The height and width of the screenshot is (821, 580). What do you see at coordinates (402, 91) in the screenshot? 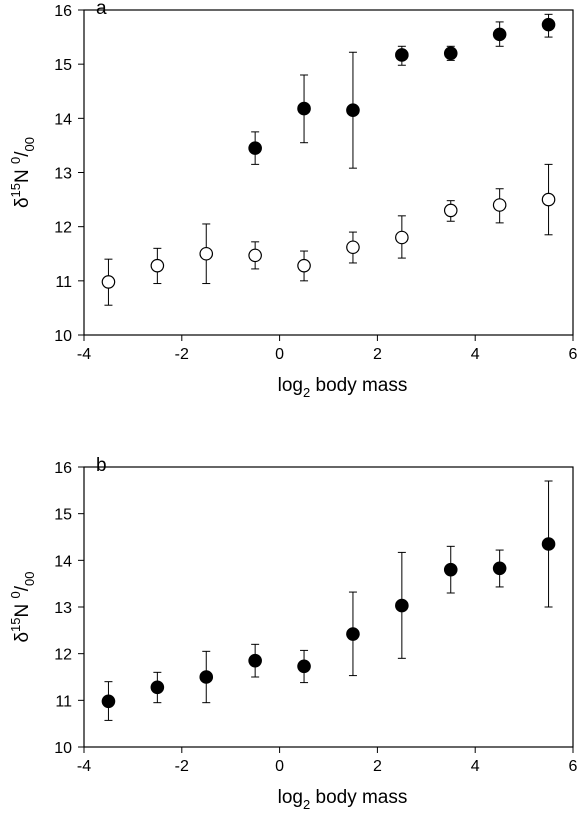
I see `series-filled-circles` at bounding box center [402, 91].